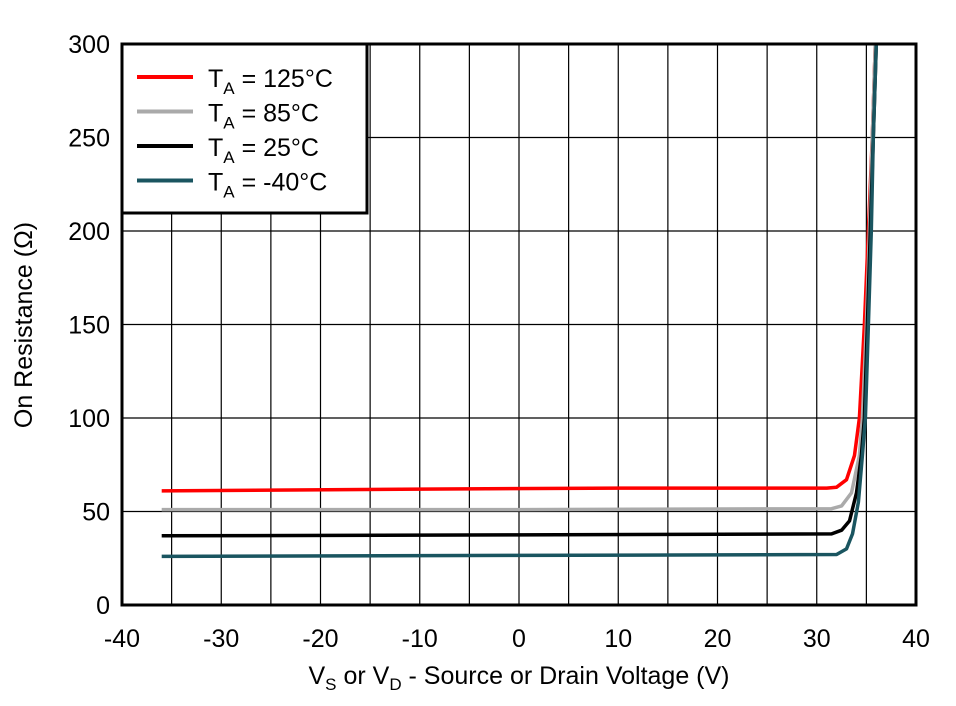  I want to click on y-tick-label: 200, so click(89, 232).